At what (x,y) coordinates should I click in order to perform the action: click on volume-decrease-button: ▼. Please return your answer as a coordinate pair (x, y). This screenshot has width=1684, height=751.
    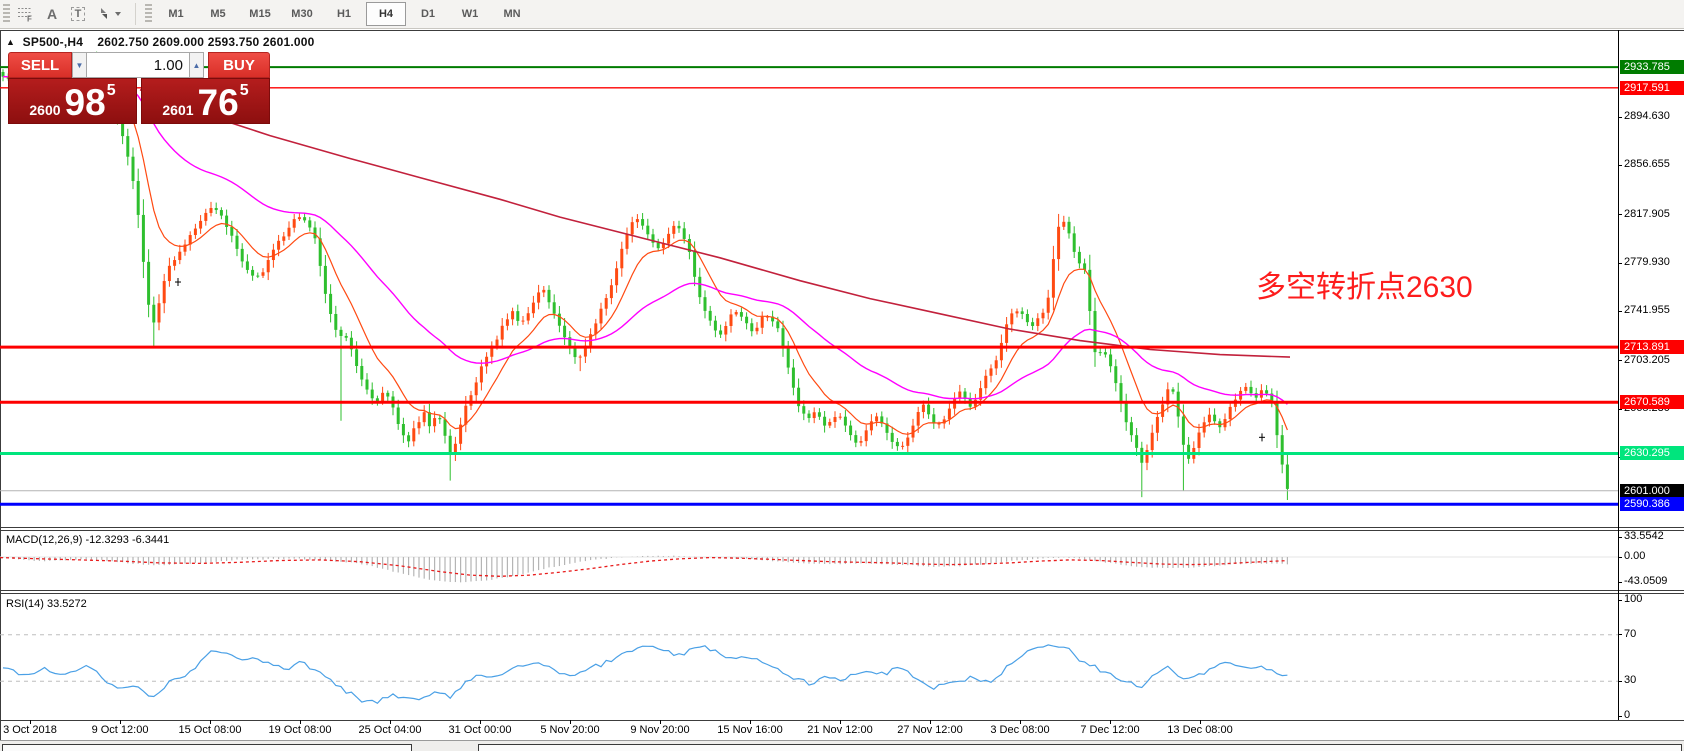
    Looking at the image, I should click on (79, 65).